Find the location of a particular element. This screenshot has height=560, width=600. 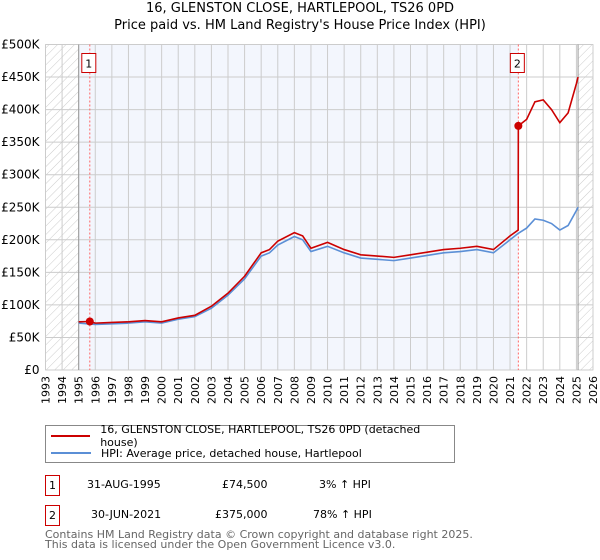

x-tick-label: 2002 is located at coordinates (195, 390).